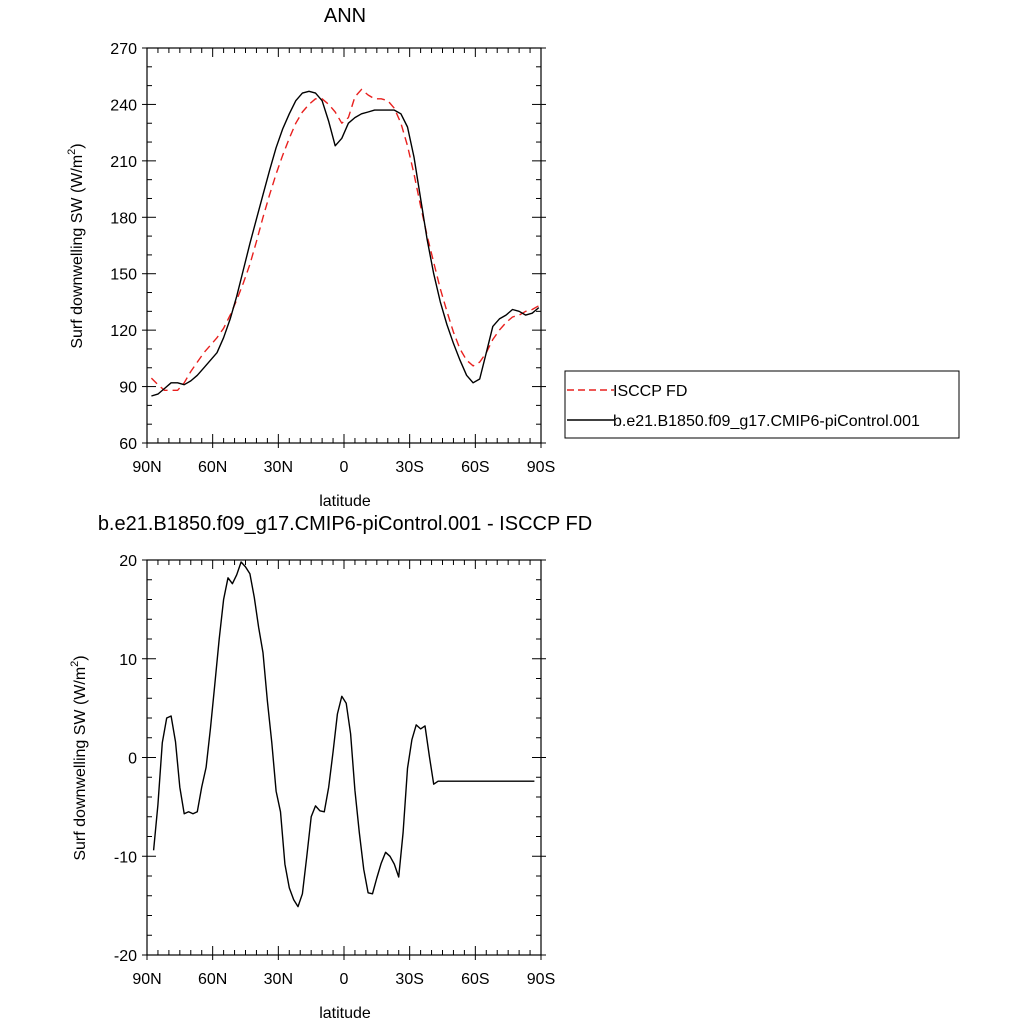 The width and height of the screenshot is (1024, 1024). Describe the element at coordinates (128, 444) in the screenshot. I see `panel-1-y-tick-label: 60` at that location.